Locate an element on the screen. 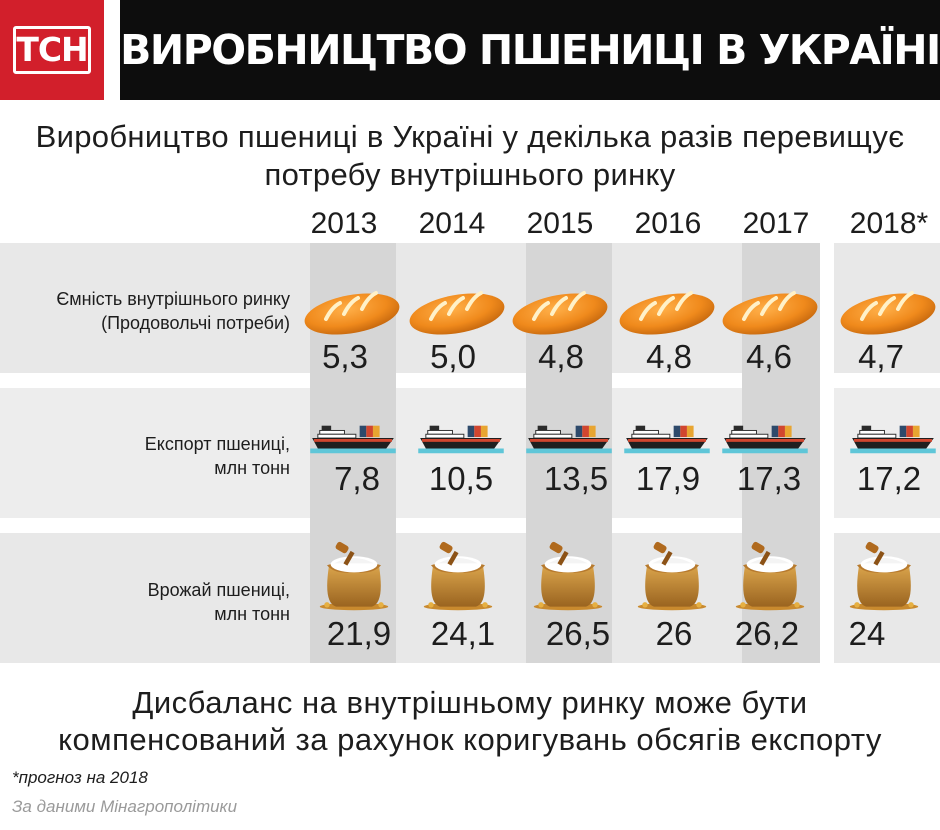  year-header: 2013 is located at coordinates (344, 223).